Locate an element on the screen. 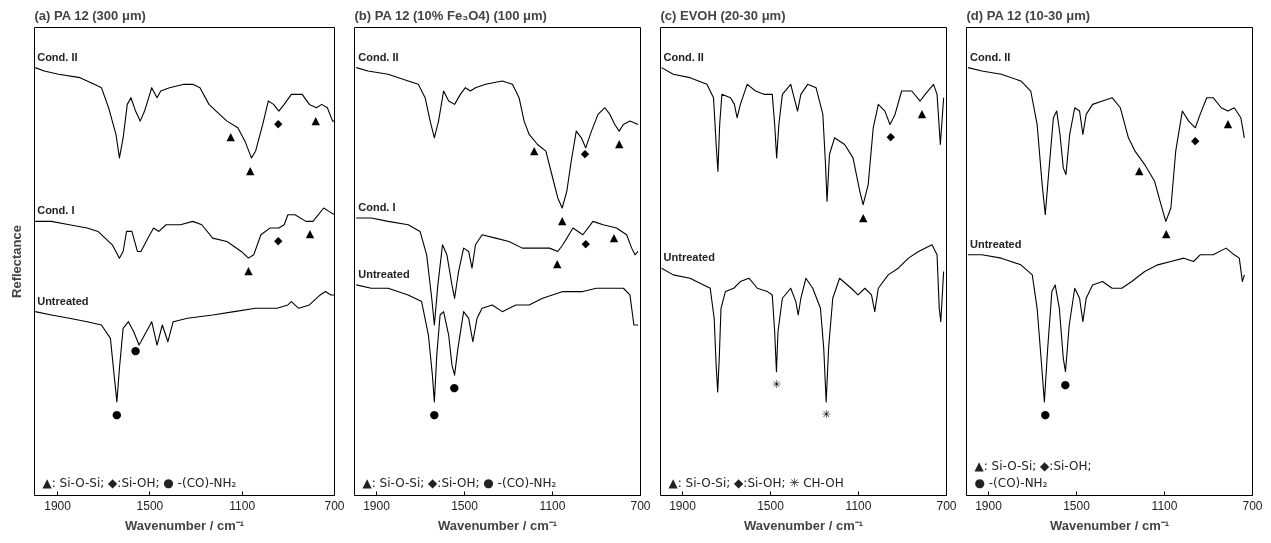 The height and width of the screenshot is (543, 1271). y-axis-title: Reflectance is located at coordinates (16, 261).